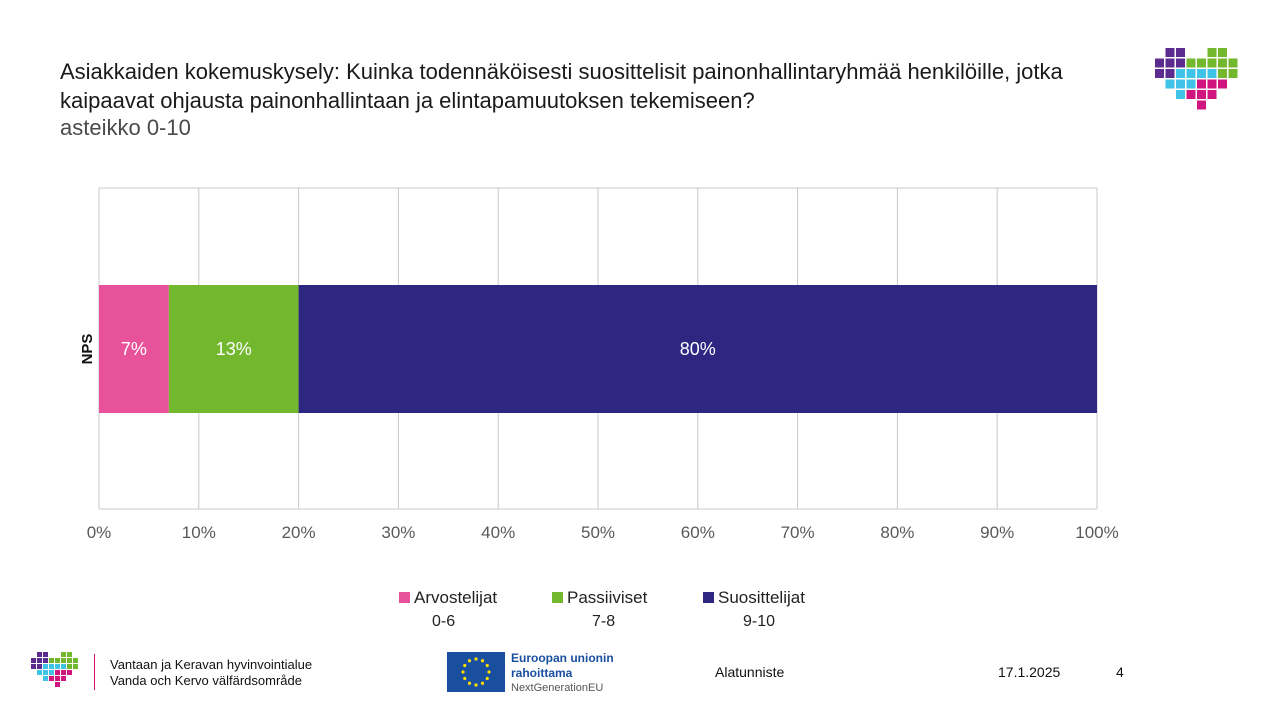  I want to click on eu-text-line1: Euroopan unionin, so click(562, 658).